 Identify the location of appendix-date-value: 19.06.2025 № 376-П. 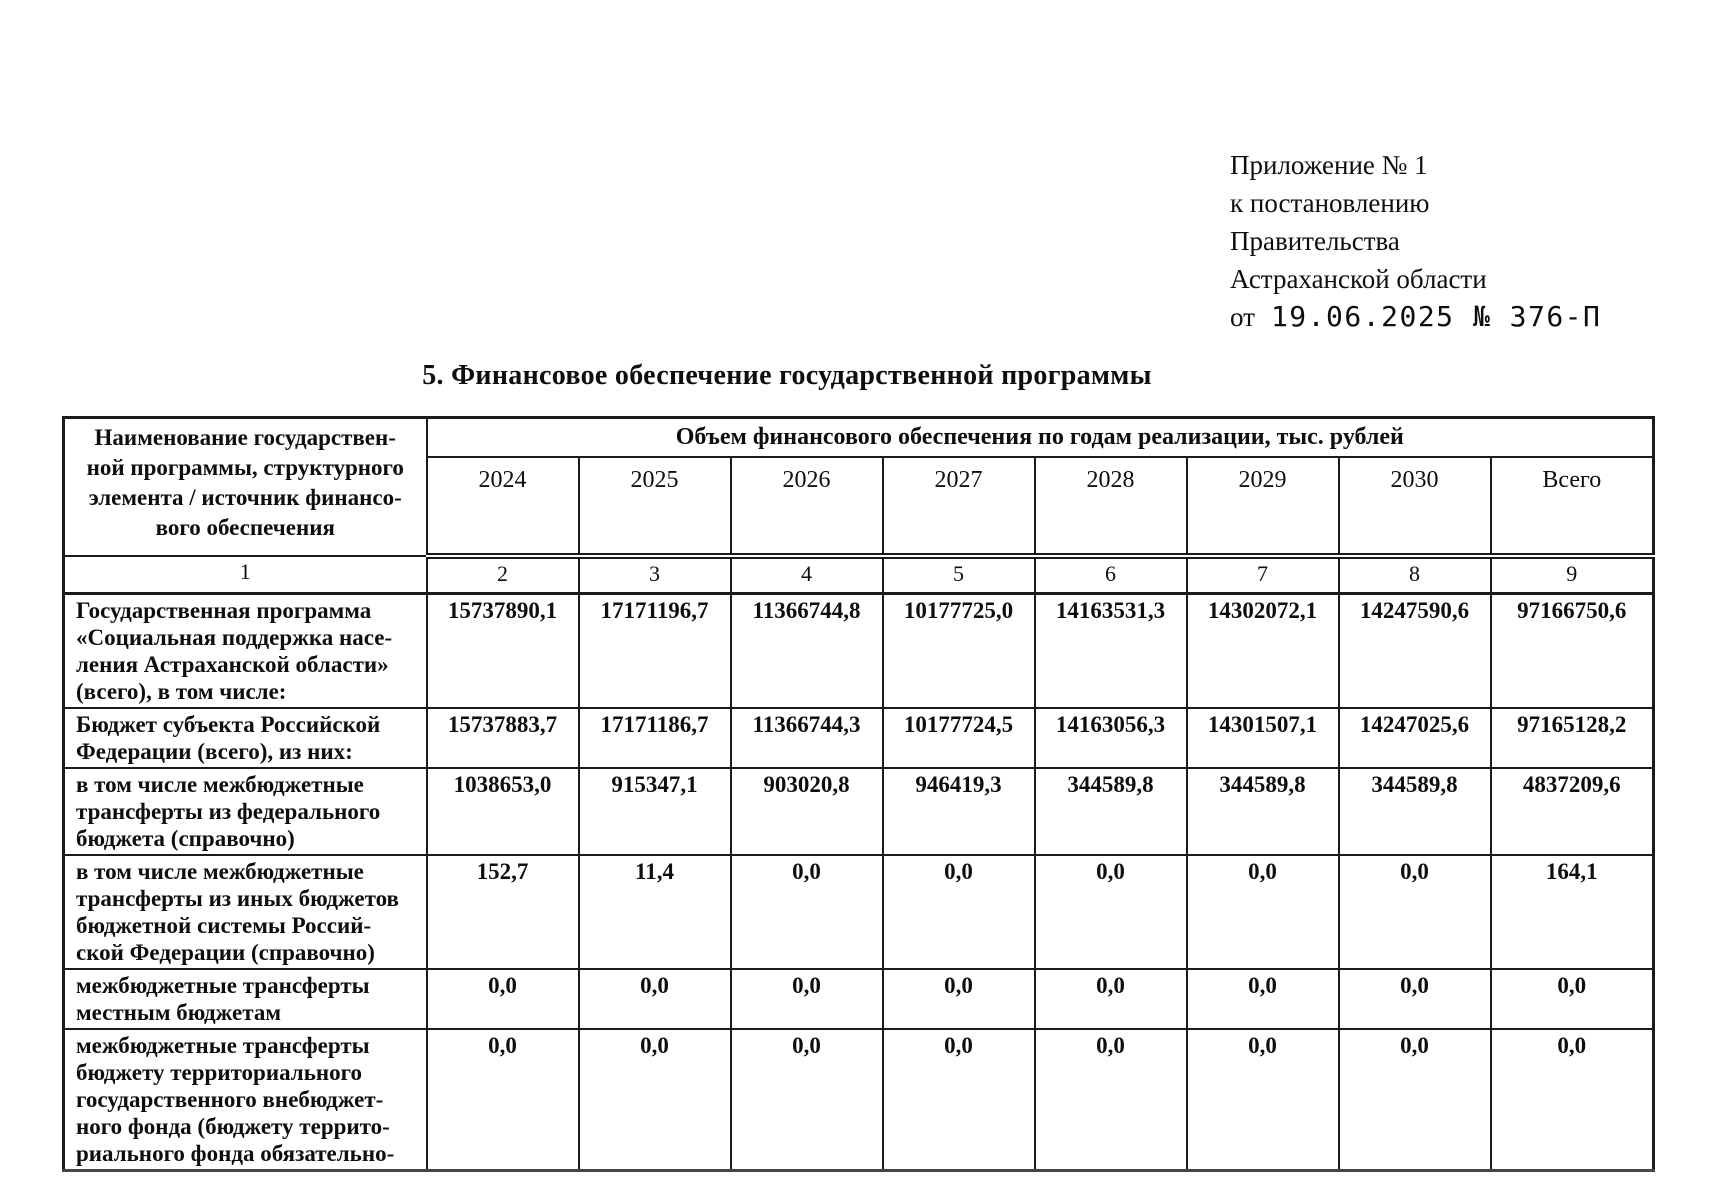
(1436, 316).